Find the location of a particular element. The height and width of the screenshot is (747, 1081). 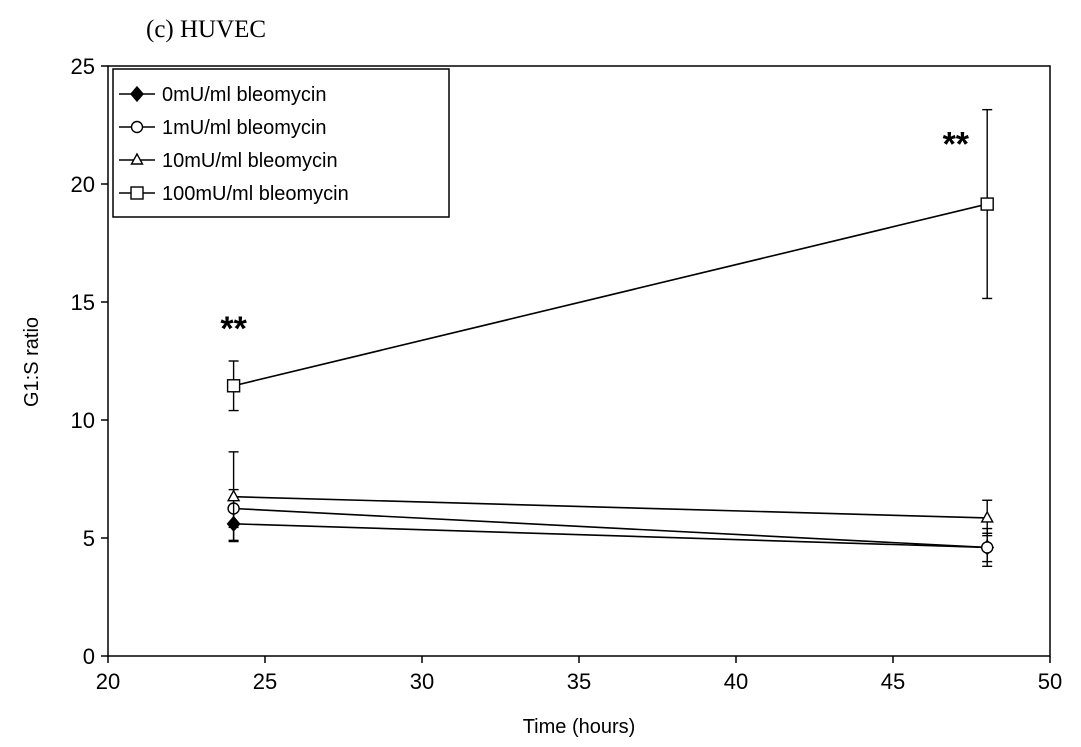

x-tick-label: 35 is located at coordinates (579, 681).